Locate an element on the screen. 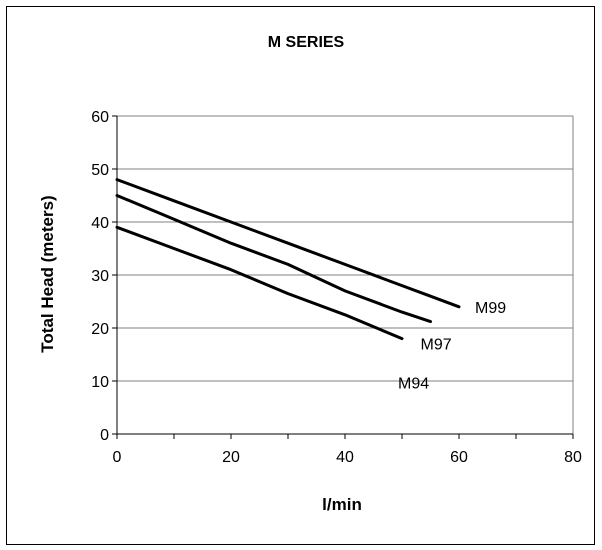 The image size is (602, 550). series-line-m97 is located at coordinates (273, 259).